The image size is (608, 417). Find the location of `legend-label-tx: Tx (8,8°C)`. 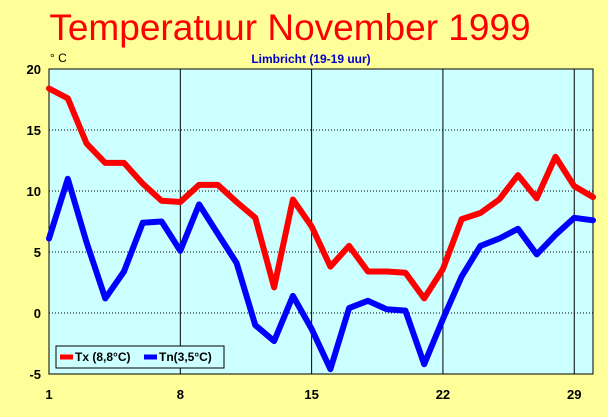

legend-label-tx: Tx (8,8°C) is located at coordinates (102, 357).